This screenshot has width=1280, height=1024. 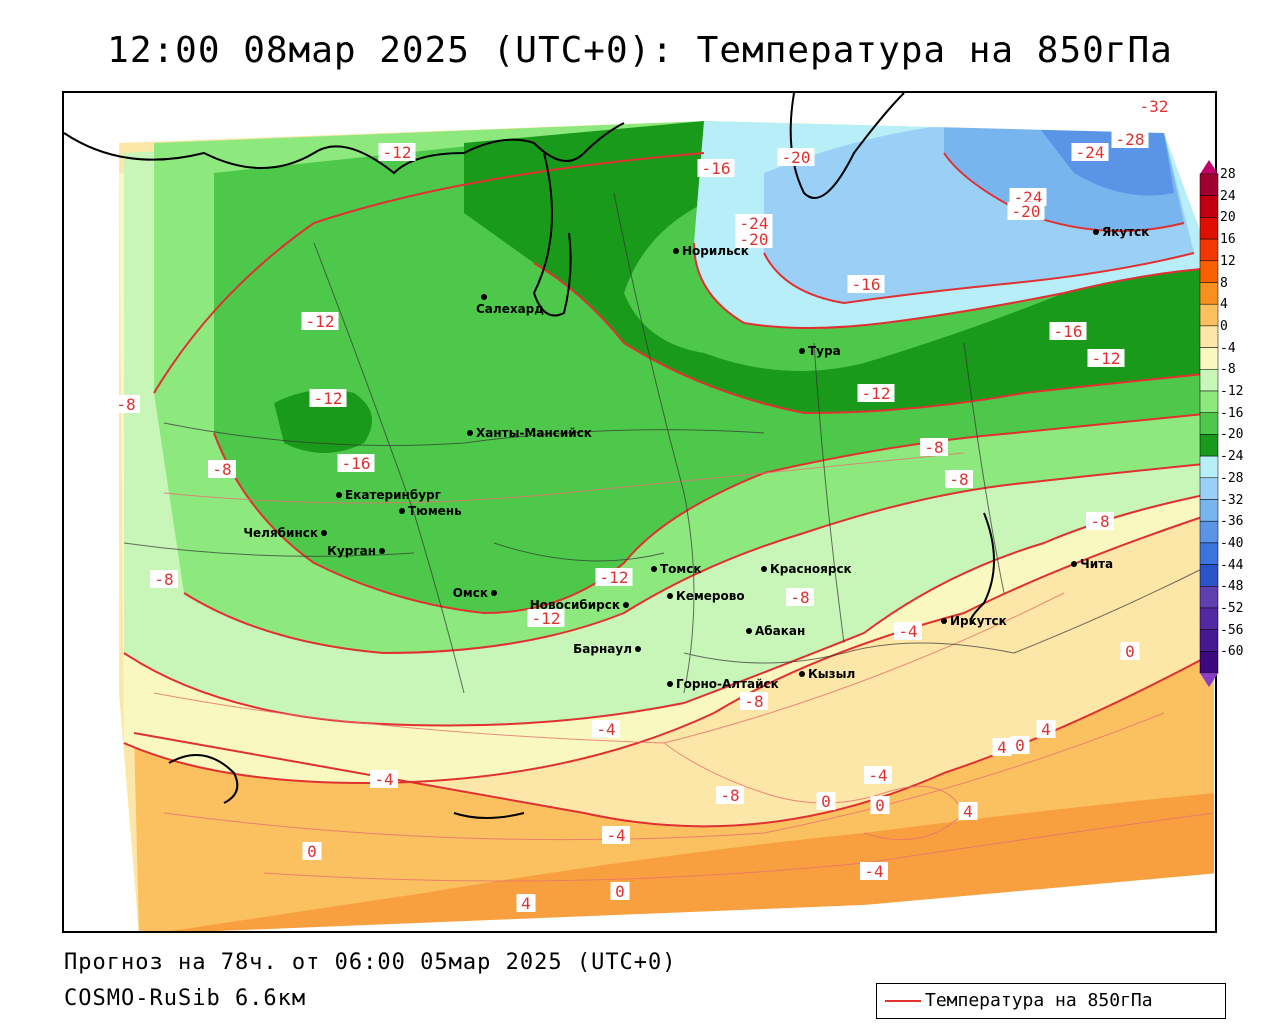 What do you see at coordinates (470, 593) in the screenshot?
I see `city-label: Омск` at bounding box center [470, 593].